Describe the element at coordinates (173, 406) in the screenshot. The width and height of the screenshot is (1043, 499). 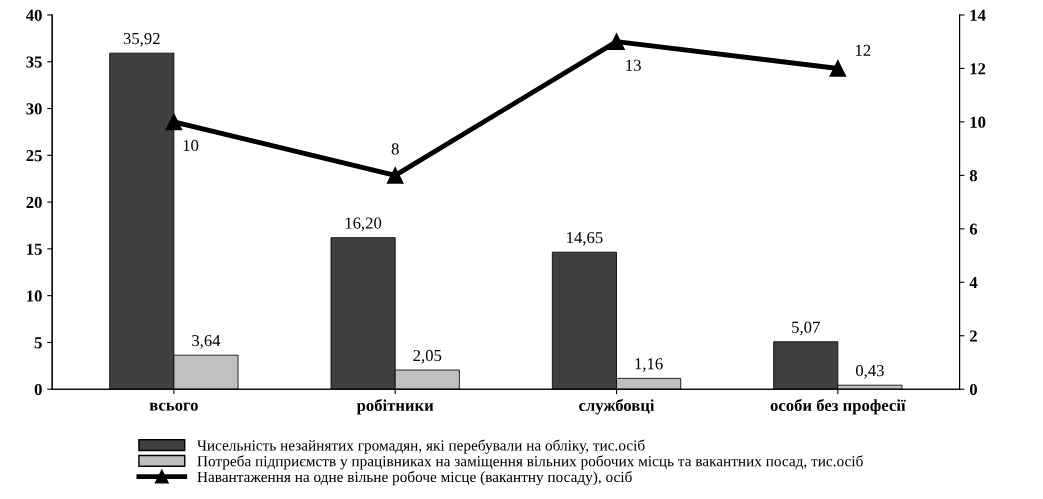
I see `x-tick-label: всього` at that location.